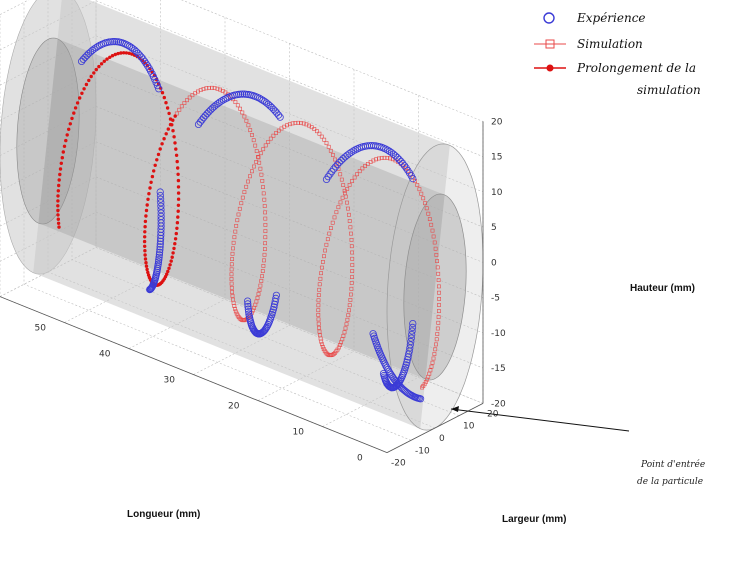 This screenshot has width=735, height=561. Describe the element at coordinates (435, 428) in the screenshot. I see `y-axis-line` at that location.